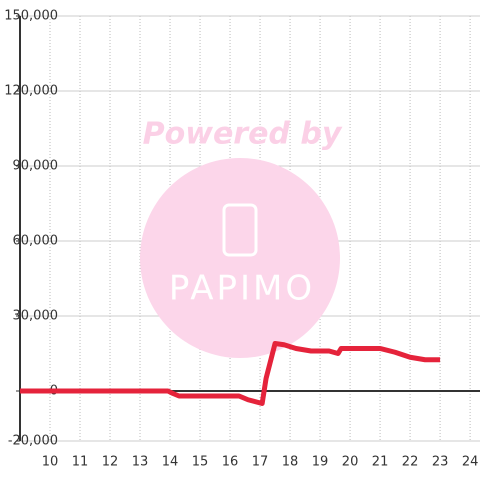 The height and width of the screenshot is (480, 480). Describe the element at coordinates (230, 462) in the screenshot. I see `x-tick-label: 16` at that location.